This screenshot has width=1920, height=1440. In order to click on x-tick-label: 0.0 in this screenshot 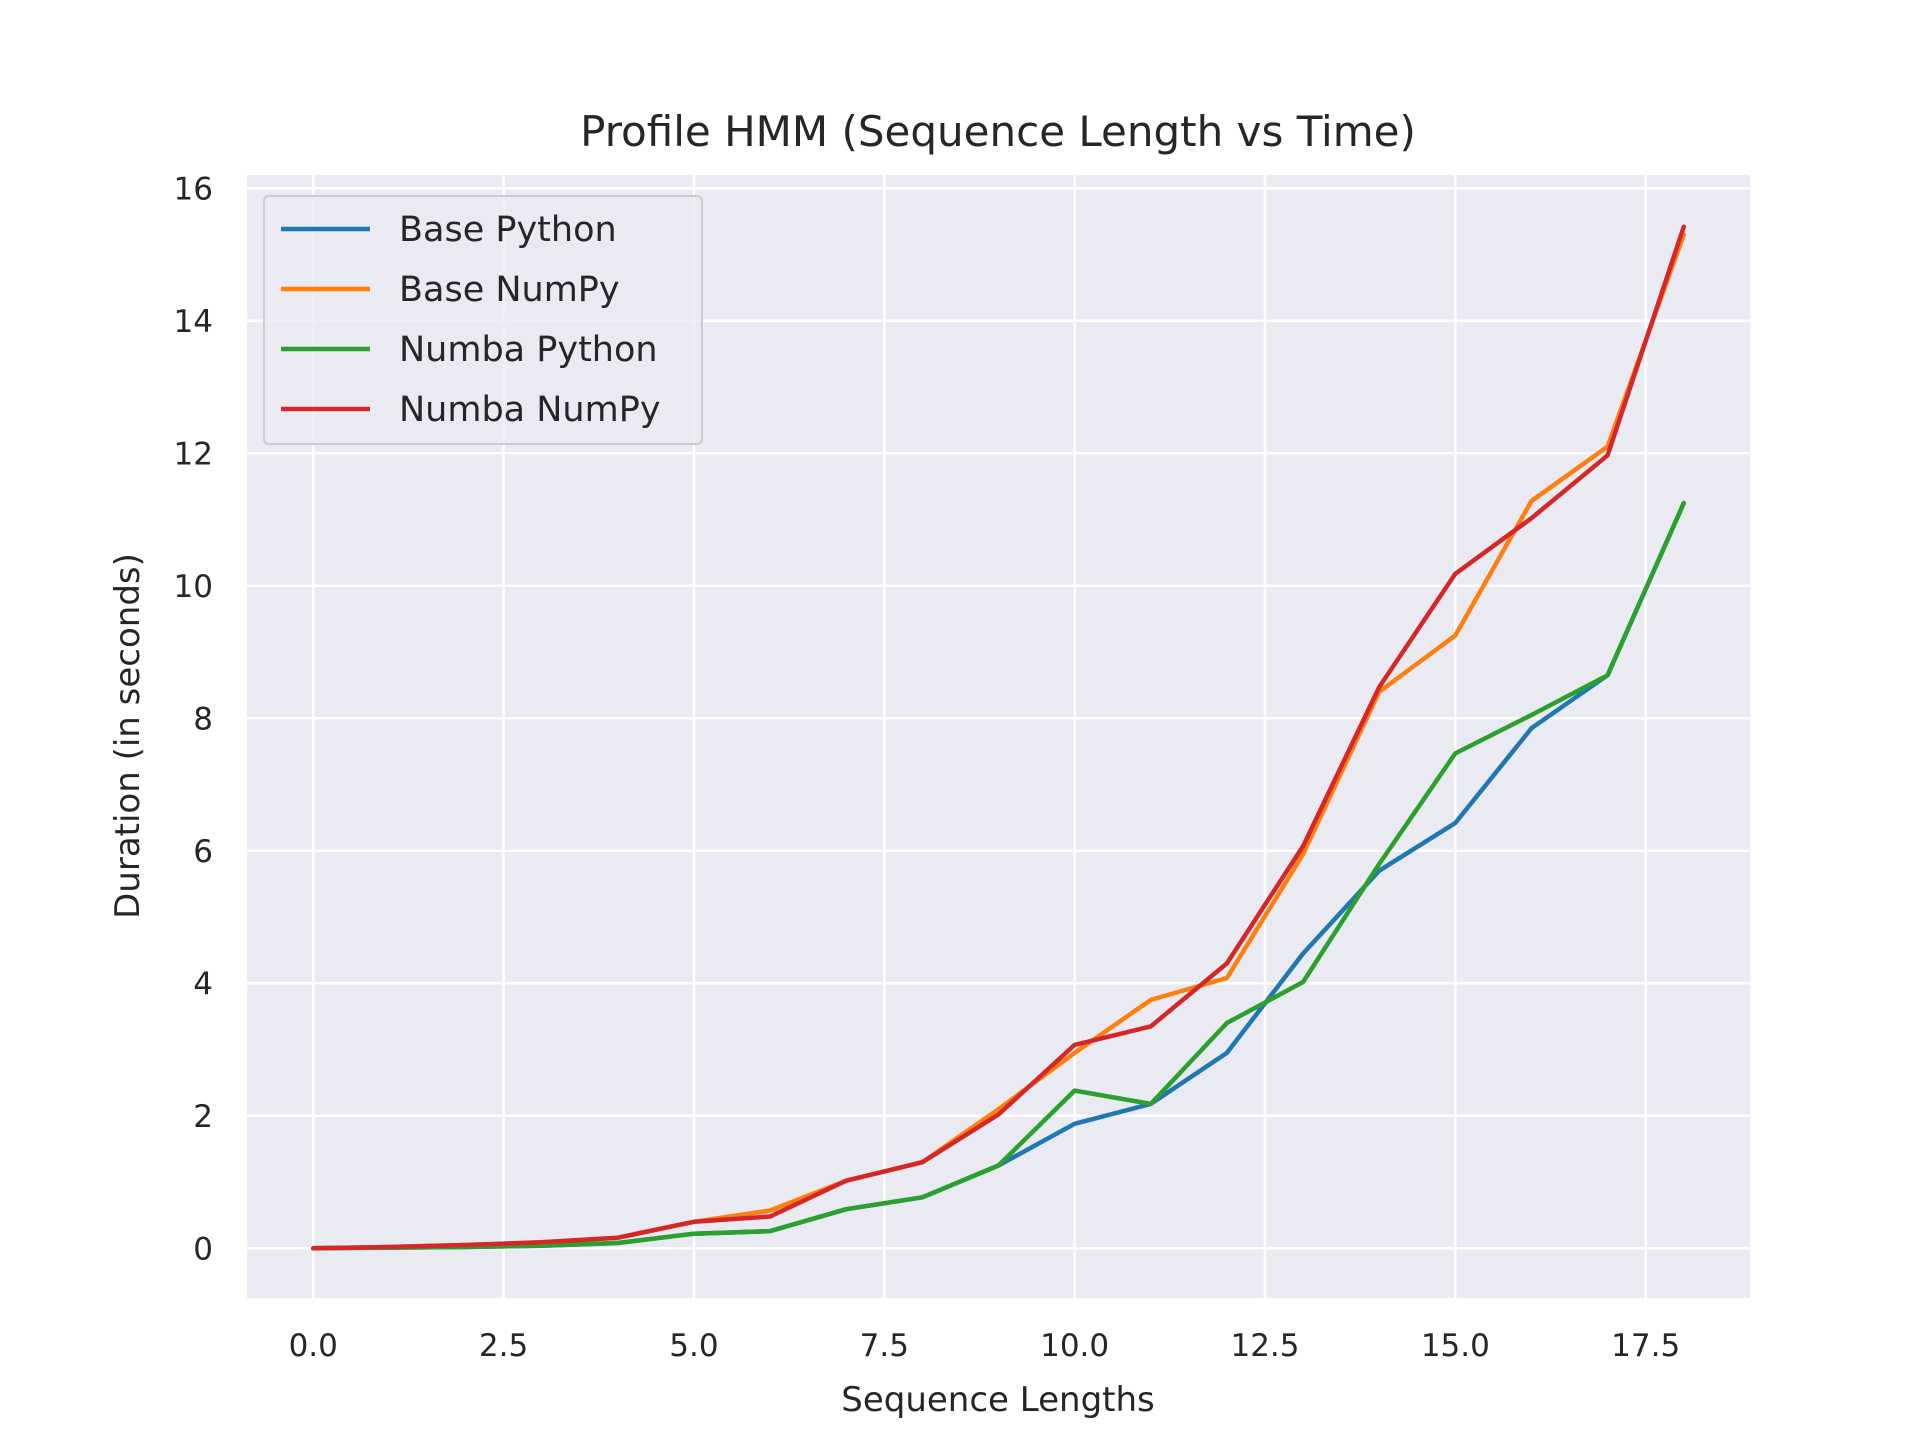, I will do `click(313, 1346)`.